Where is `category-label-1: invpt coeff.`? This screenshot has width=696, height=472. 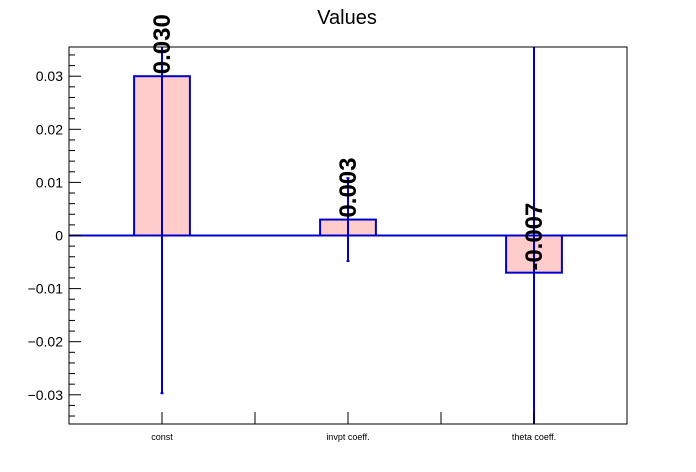
category-label-1: invpt coeff. is located at coordinates (347, 437).